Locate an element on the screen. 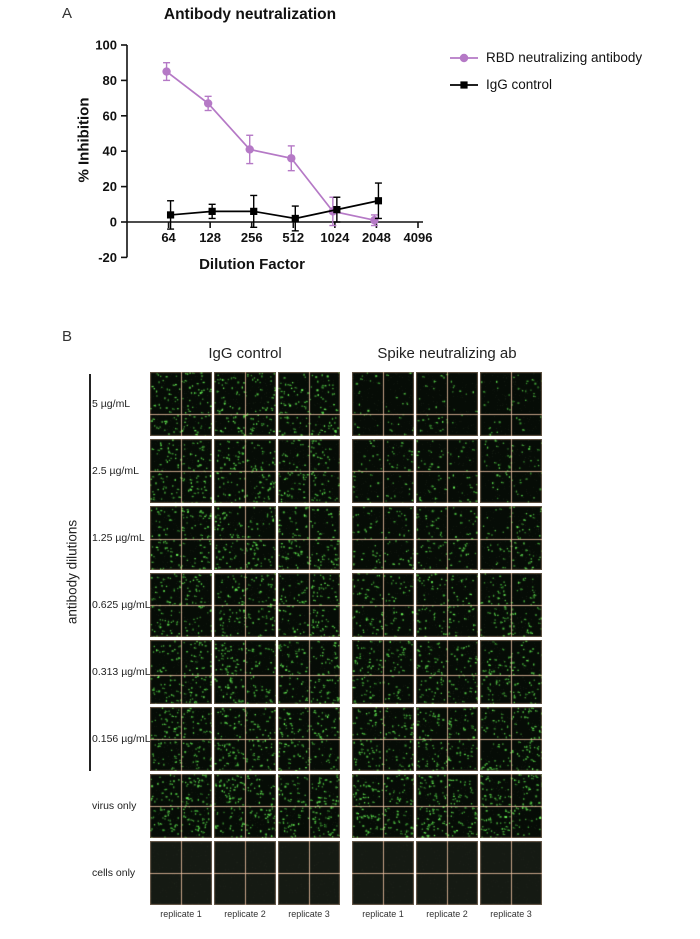 This screenshot has height=939, width=700. svg-text: 100 is located at coordinates (106, 45).